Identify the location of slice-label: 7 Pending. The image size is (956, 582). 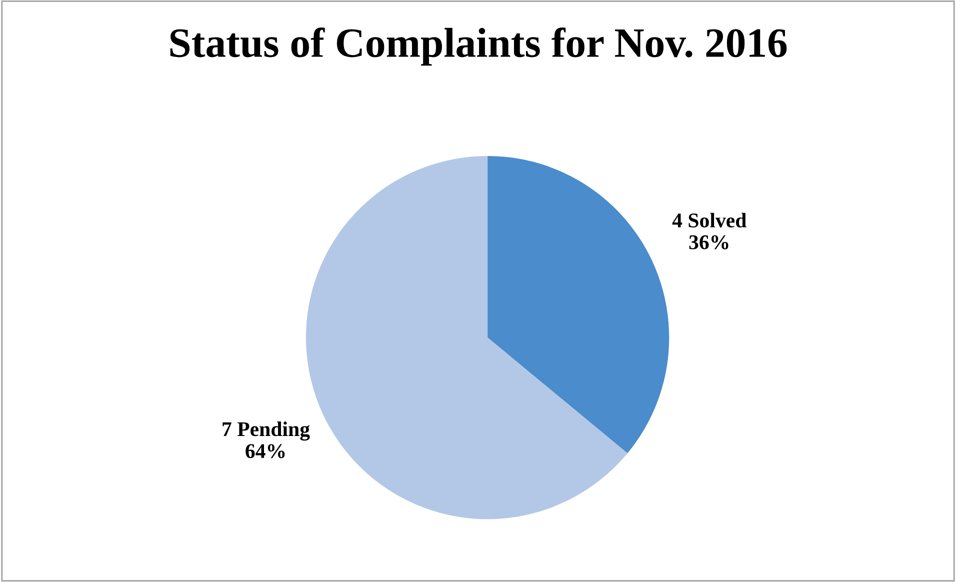
(266, 431).